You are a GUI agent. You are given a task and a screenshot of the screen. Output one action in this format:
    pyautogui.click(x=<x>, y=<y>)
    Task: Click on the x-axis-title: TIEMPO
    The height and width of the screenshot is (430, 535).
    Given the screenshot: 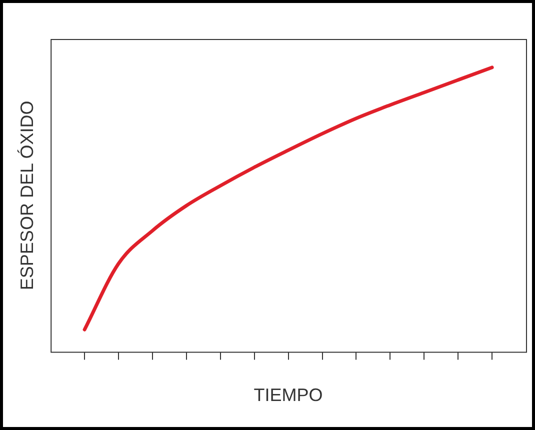 What is the action you would take?
    pyautogui.click(x=288, y=395)
    